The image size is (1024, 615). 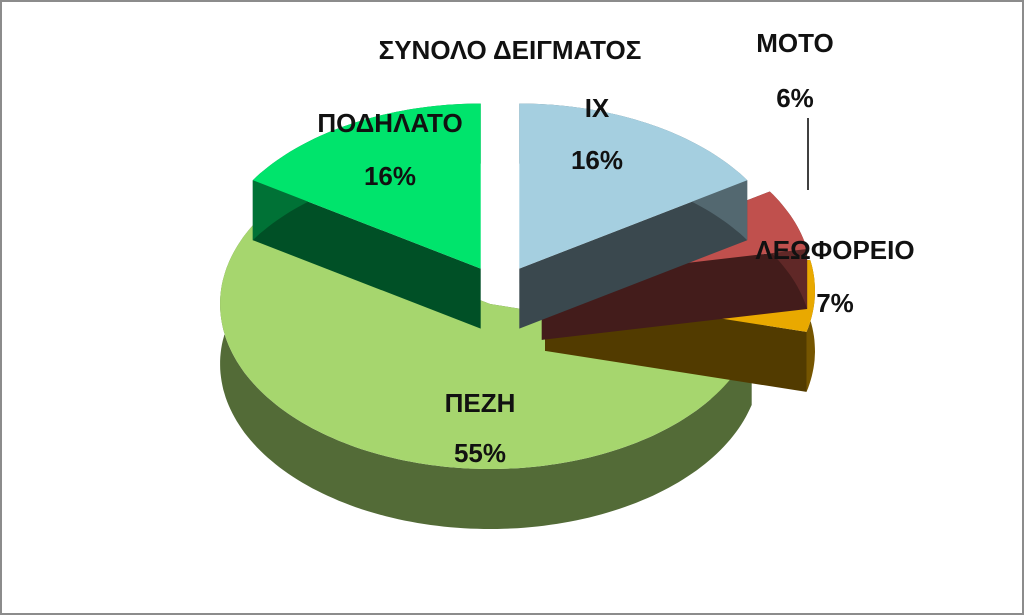 What do you see at coordinates (597, 108) in the screenshot?
I see `slice-label: ΙΧ` at bounding box center [597, 108].